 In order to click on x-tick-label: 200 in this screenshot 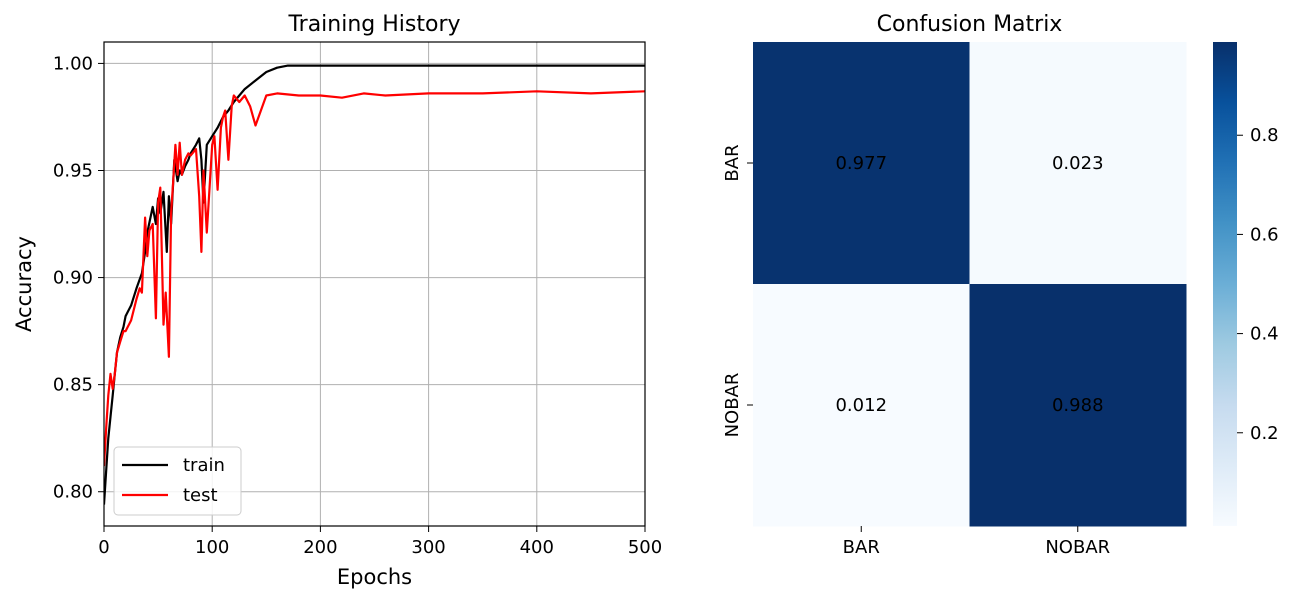, I will do `click(320, 547)`.